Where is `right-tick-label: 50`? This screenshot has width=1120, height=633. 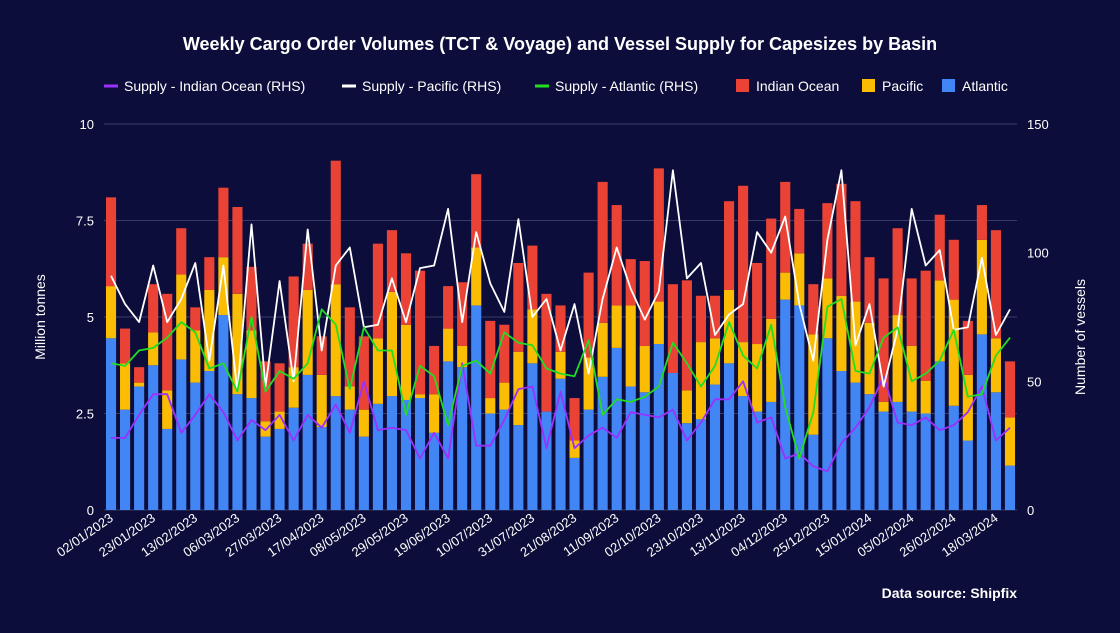
right-tick-label: 50 is located at coordinates (1034, 381).